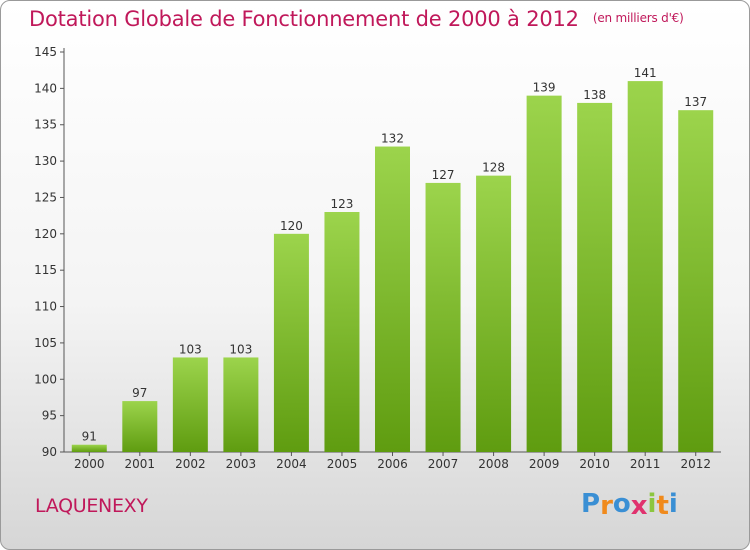  I want to click on data-label: 91, so click(89, 437).